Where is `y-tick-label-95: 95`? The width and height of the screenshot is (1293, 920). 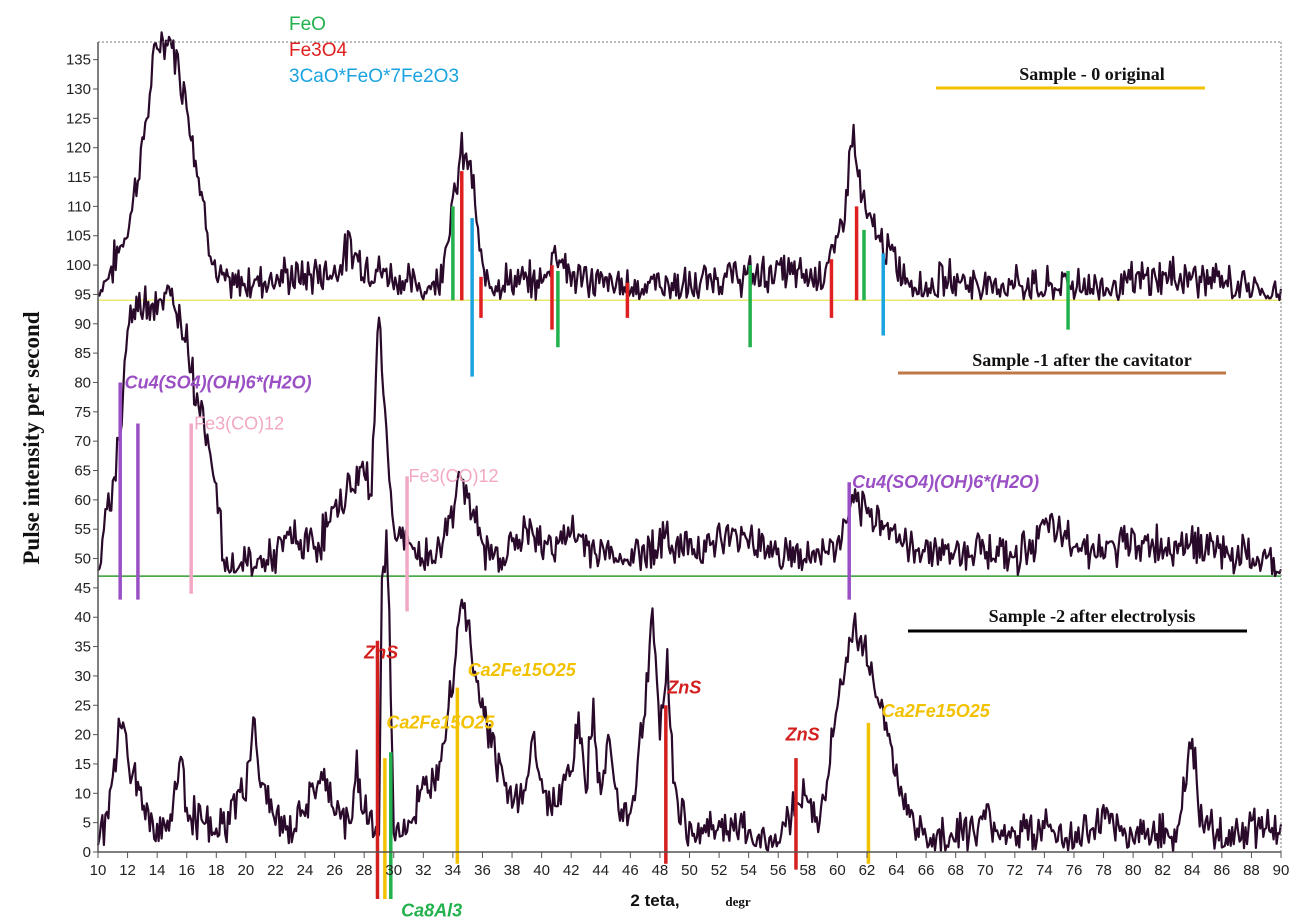
y-tick-label-95: 95 is located at coordinates (82, 294).